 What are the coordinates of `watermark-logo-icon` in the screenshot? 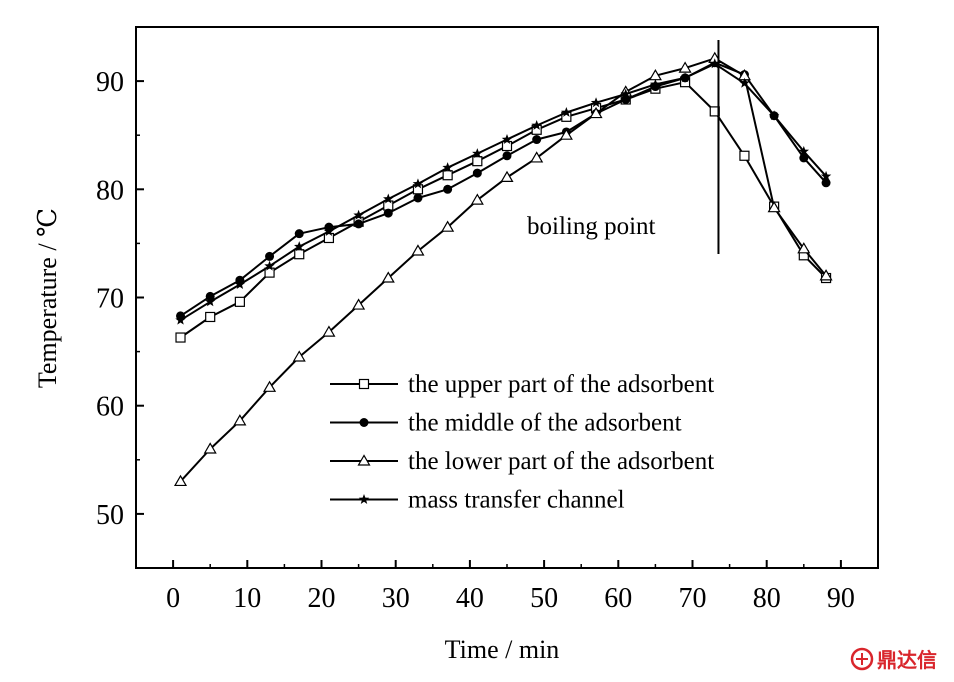 It's located at (862, 659).